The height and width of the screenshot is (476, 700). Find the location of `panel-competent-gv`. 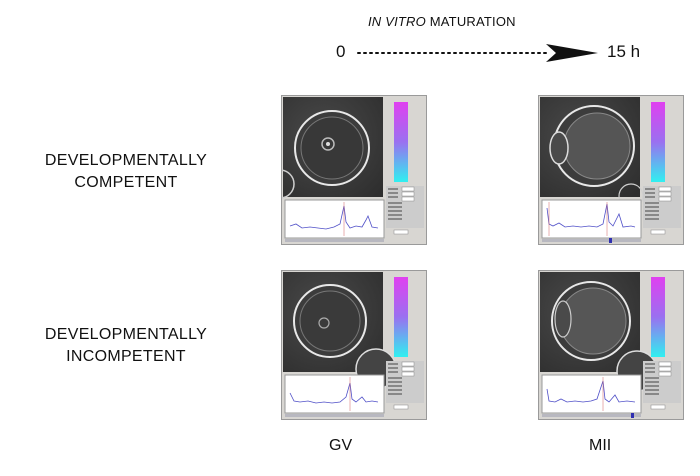

panel-competent-gv is located at coordinates (354, 170).